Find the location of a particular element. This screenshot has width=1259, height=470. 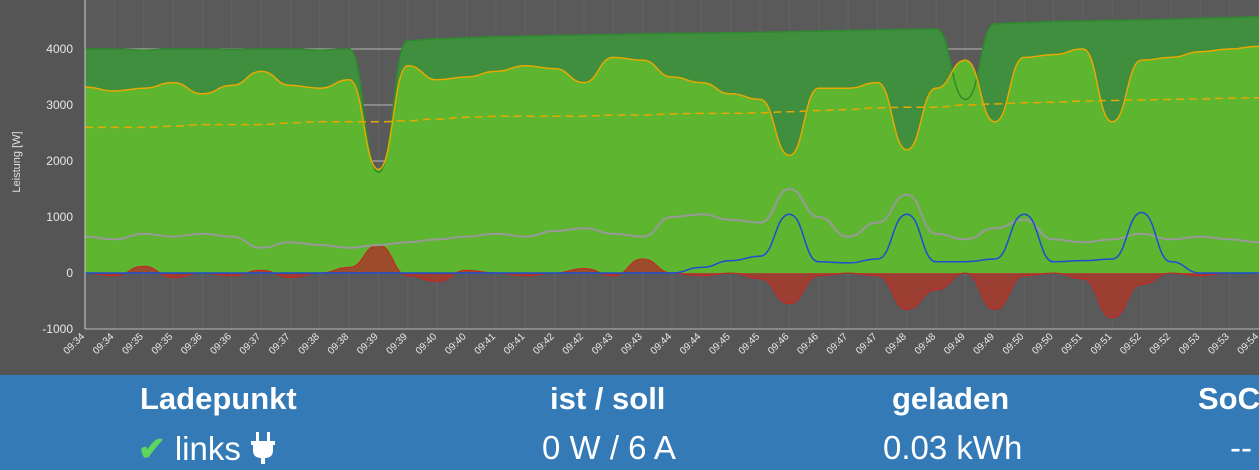

plug-icon is located at coordinates (263, 448).